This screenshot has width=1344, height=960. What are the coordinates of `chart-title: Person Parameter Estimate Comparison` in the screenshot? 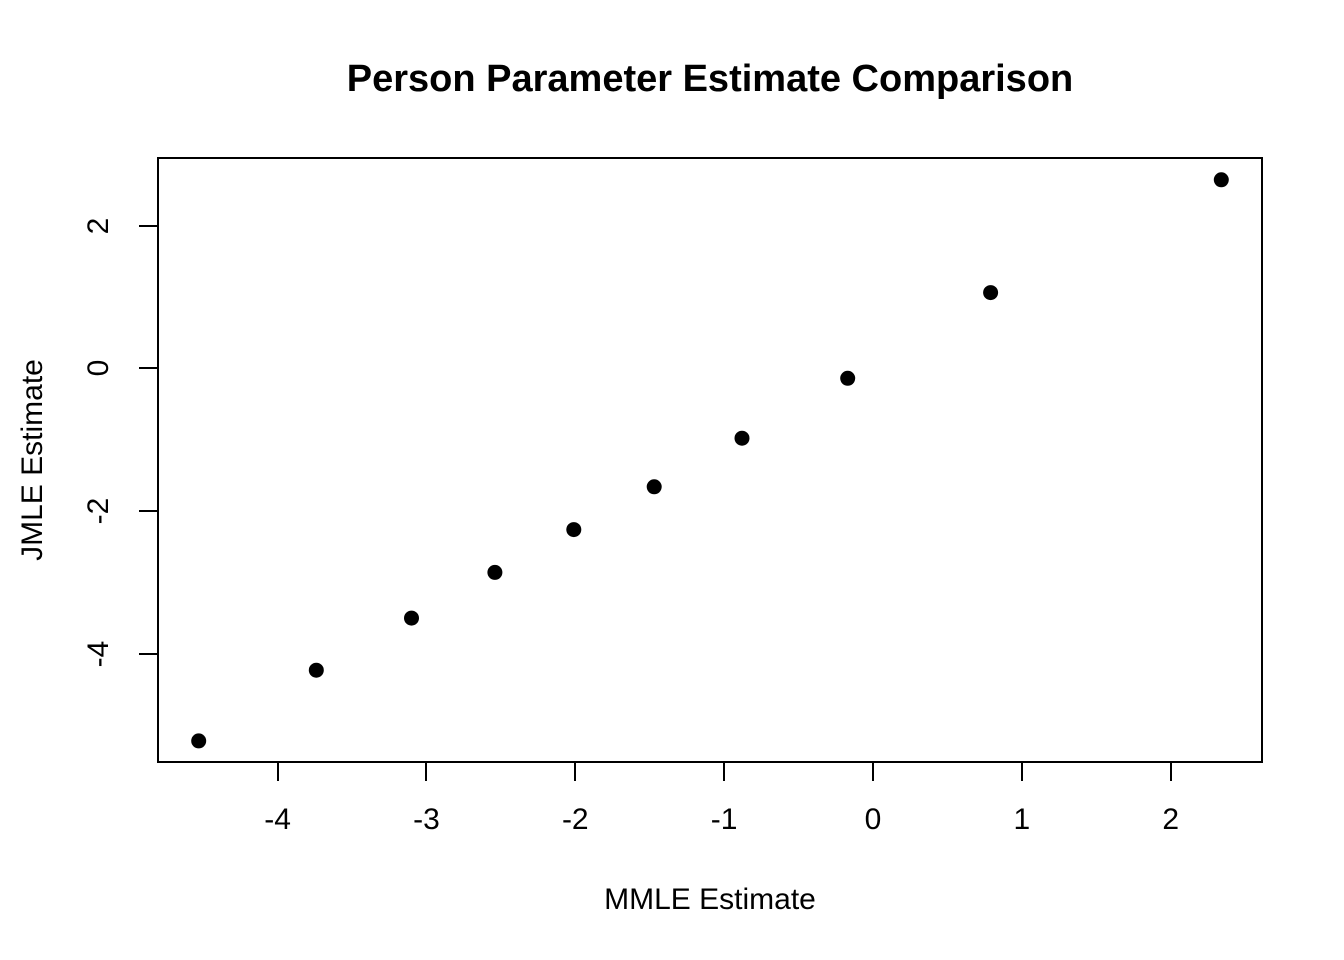 It's located at (710, 79).